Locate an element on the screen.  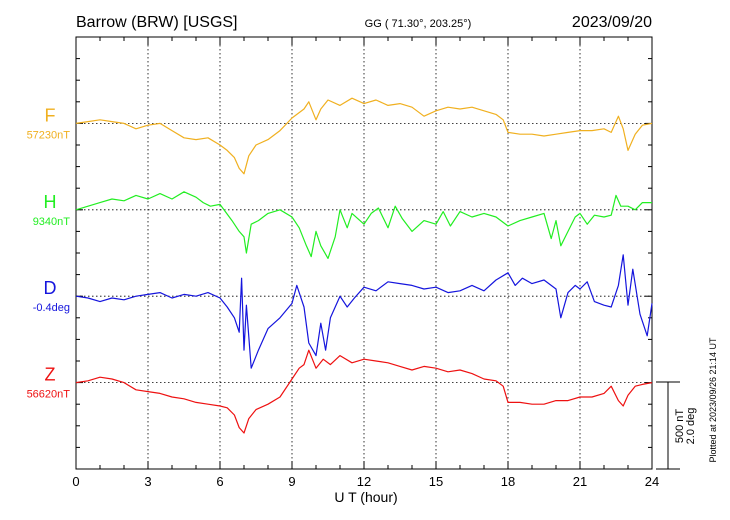
x-tick-label: 12 is located at coordinates (364, 481).